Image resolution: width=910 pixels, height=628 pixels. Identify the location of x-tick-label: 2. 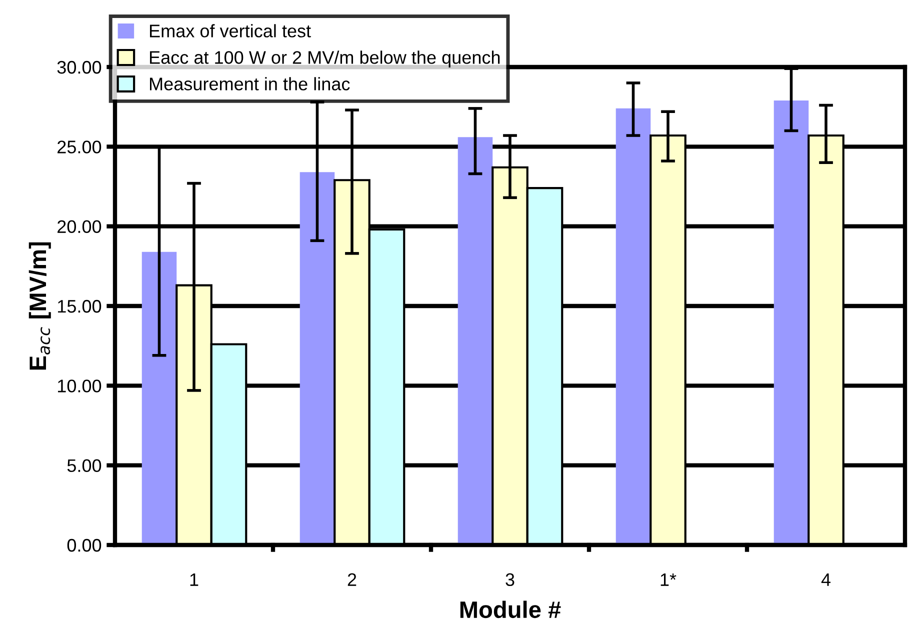
(352, 579).